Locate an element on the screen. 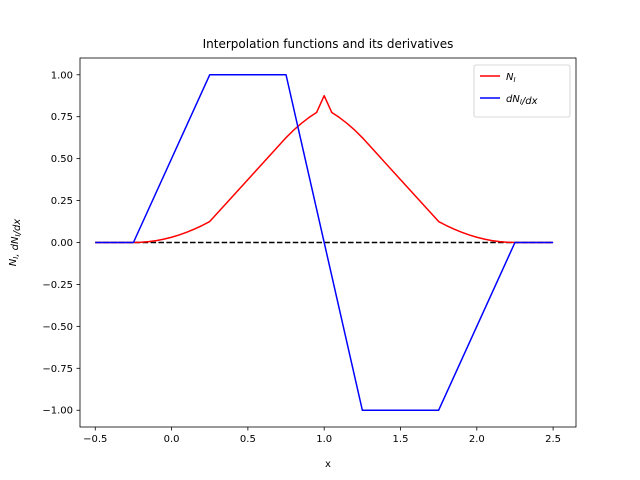 The image size is (640, 480). x-tick-label: 2.5 is located at coordinates (553, 439).